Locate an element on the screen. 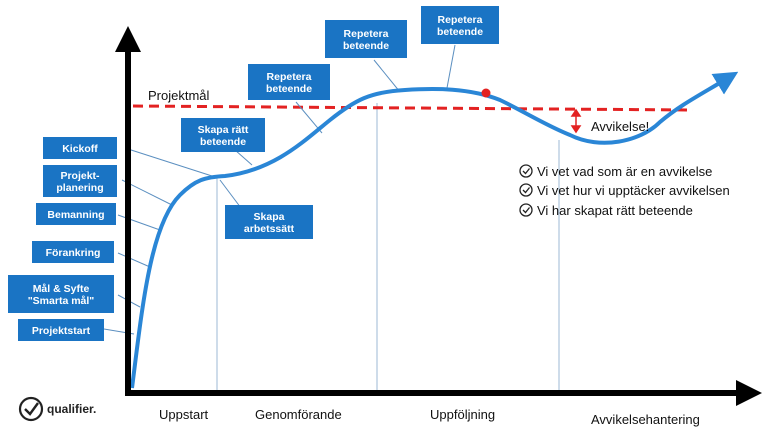 This screenshot has height=435, width=768. label-box-text: Mål & Syfte is located at coordinates (61, 289).